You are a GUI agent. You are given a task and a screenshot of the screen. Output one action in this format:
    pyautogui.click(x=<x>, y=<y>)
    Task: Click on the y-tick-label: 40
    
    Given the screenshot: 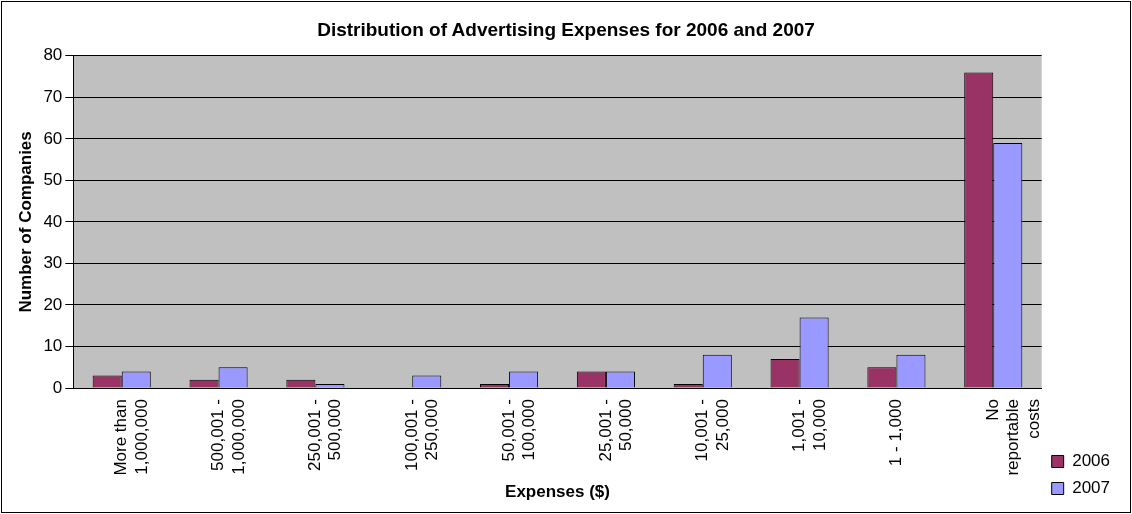 What is the action you would take?
    pyautogui.click(x=53, y=221)
    